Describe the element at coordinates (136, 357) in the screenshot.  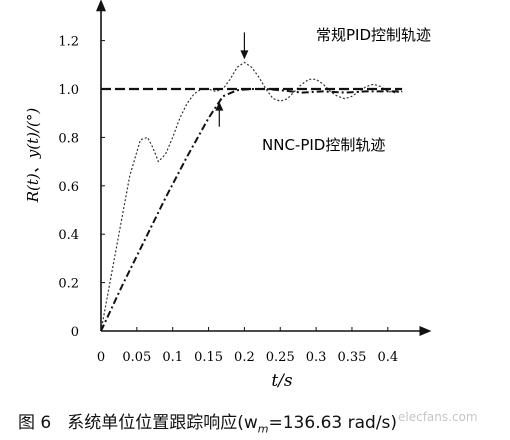
I see `x-tick-label: 0.05` at that location.